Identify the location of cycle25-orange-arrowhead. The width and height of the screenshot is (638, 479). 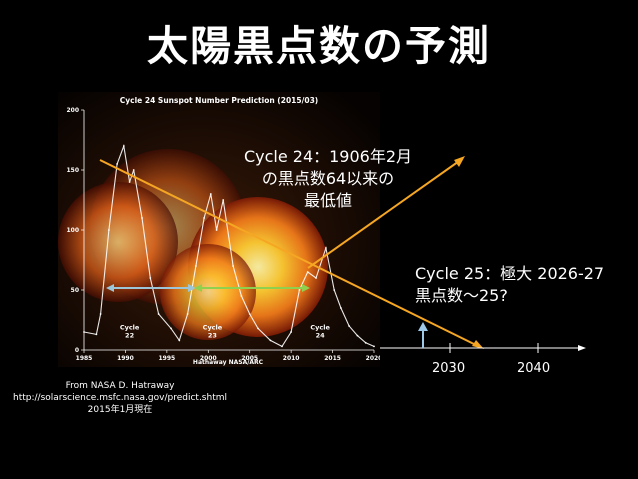
(459, 161).